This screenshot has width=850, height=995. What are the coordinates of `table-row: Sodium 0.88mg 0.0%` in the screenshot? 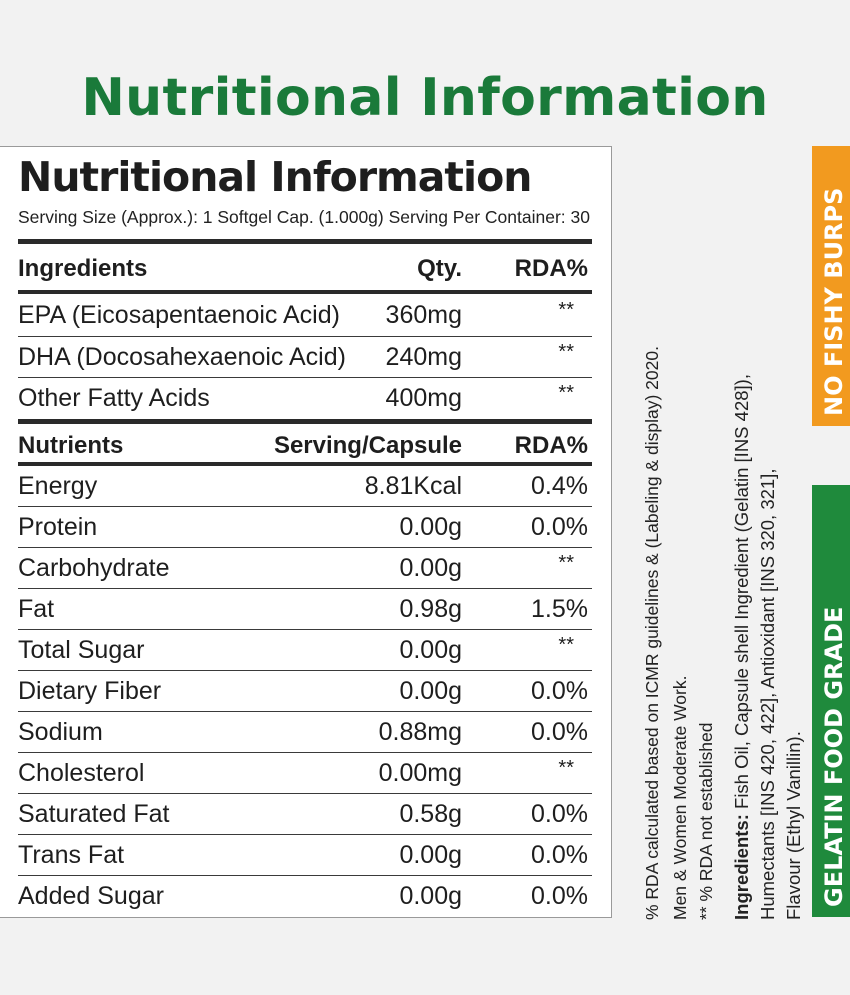 It's located at (305, 732).